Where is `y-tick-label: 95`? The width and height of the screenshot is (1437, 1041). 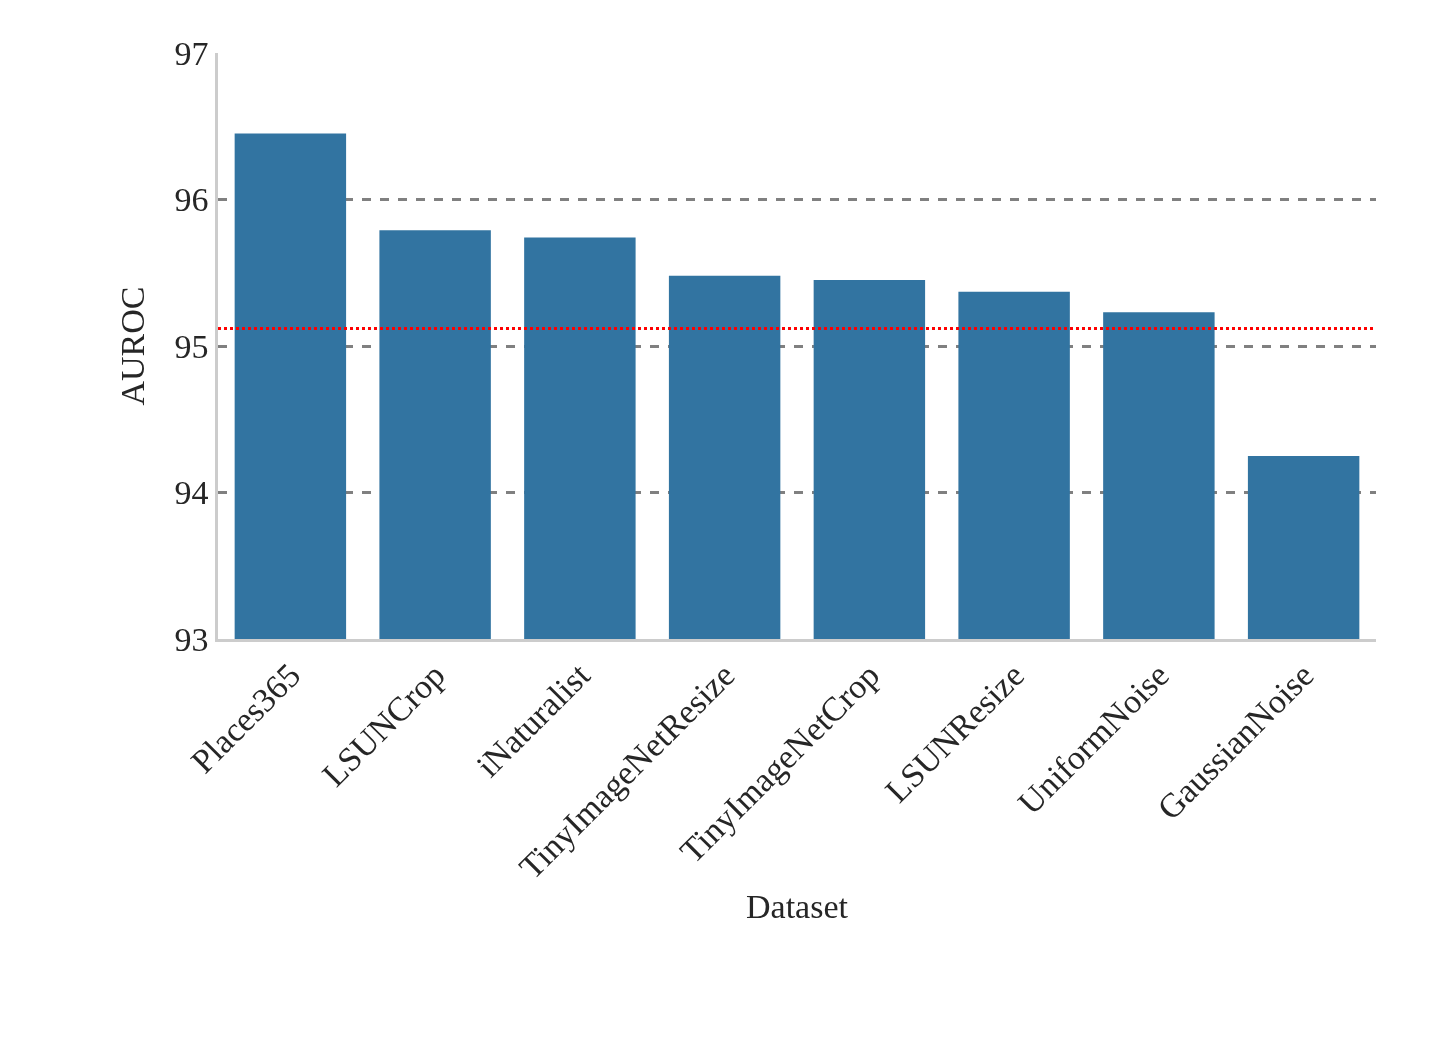
y-tick-label: 95 is located at coordinates (191, 346).